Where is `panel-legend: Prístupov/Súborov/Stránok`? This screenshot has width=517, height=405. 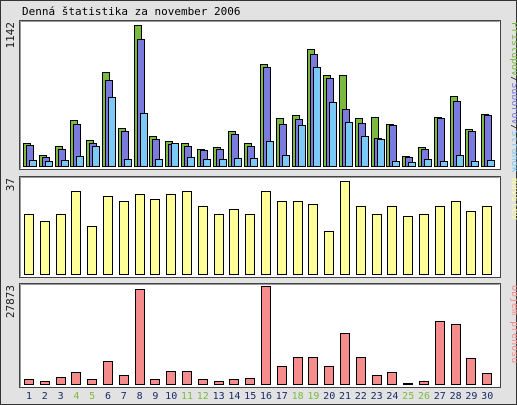
panel-legend: Prístupov/Súborov/Stránok is located at coordinates (513, 97).